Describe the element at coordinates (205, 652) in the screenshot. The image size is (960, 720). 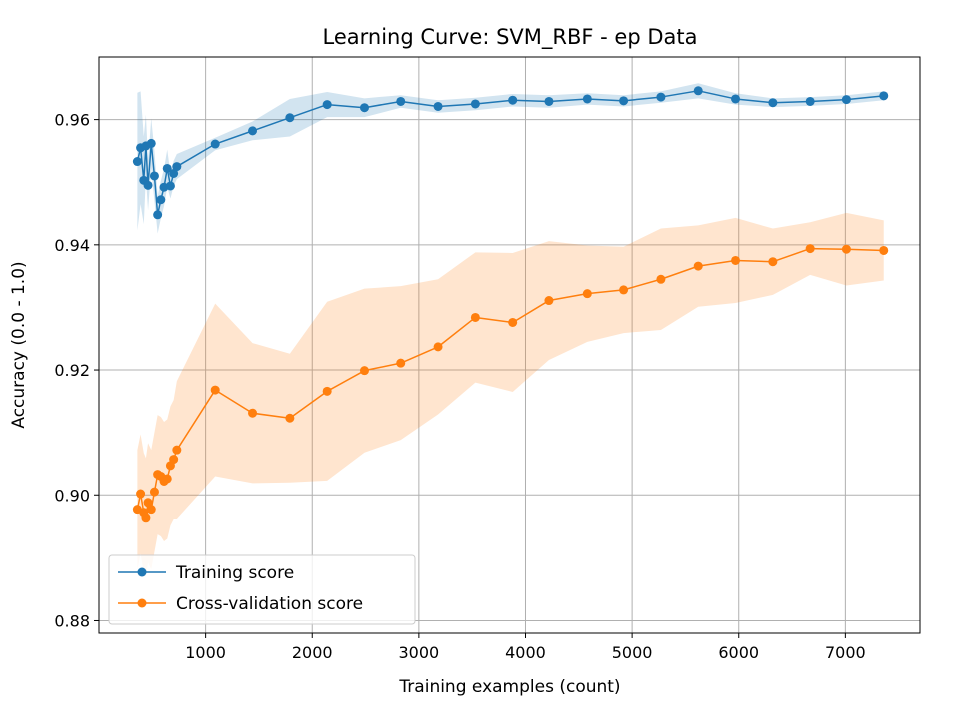
I see `x-tick-label: 1000` at that location.